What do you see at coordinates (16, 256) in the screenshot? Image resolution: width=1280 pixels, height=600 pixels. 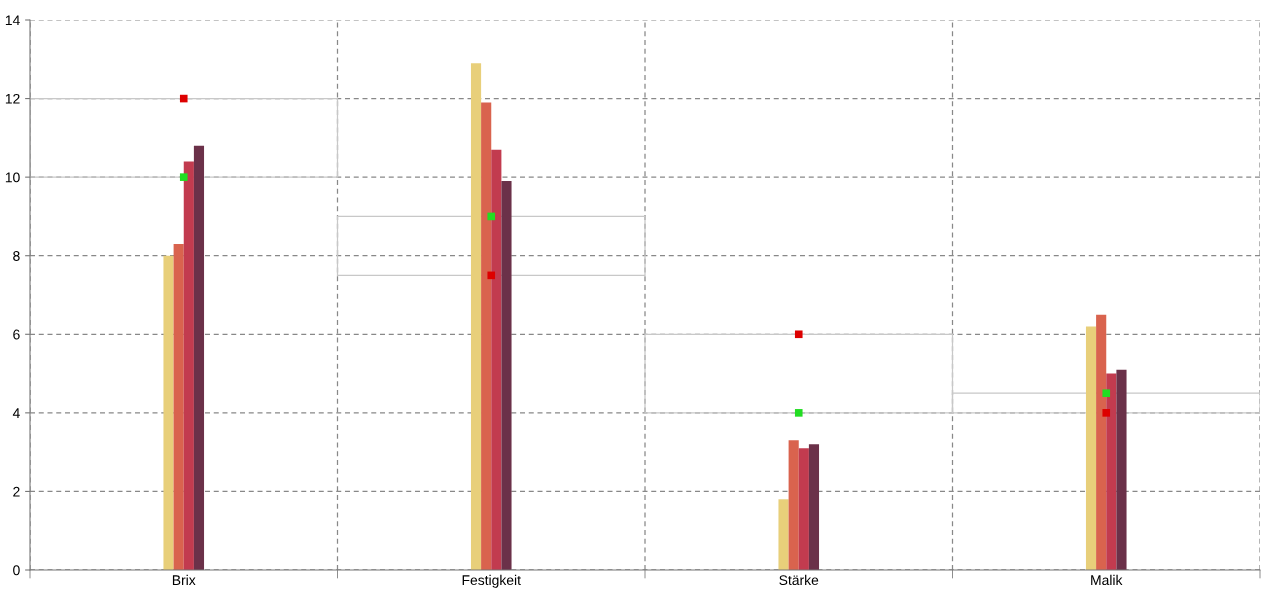 I see `y-tick-label: 8` at bounding box center [16, 256].